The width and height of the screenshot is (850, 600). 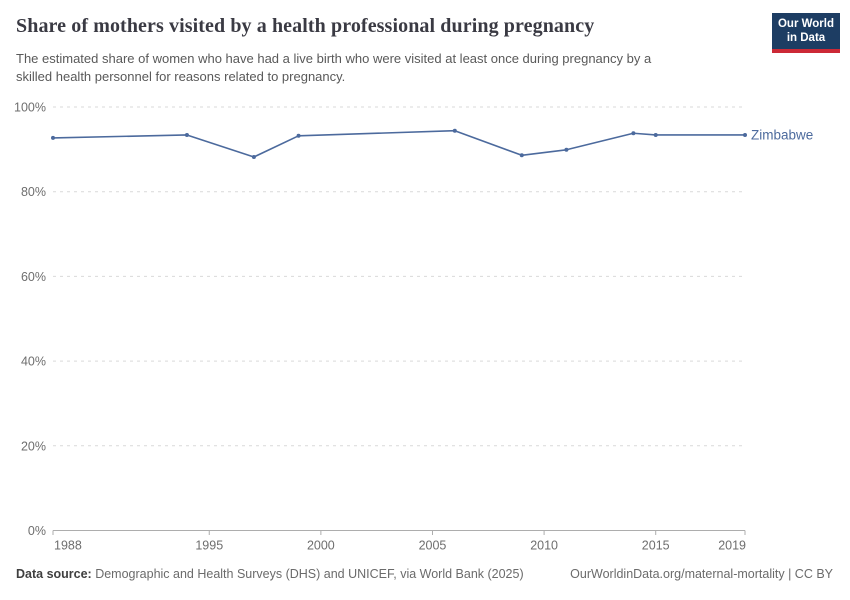 What do you see at coordinates (54, 574) in the screenshot?
I see `data-source-label: Data source:` at bounding box center [54, 574].